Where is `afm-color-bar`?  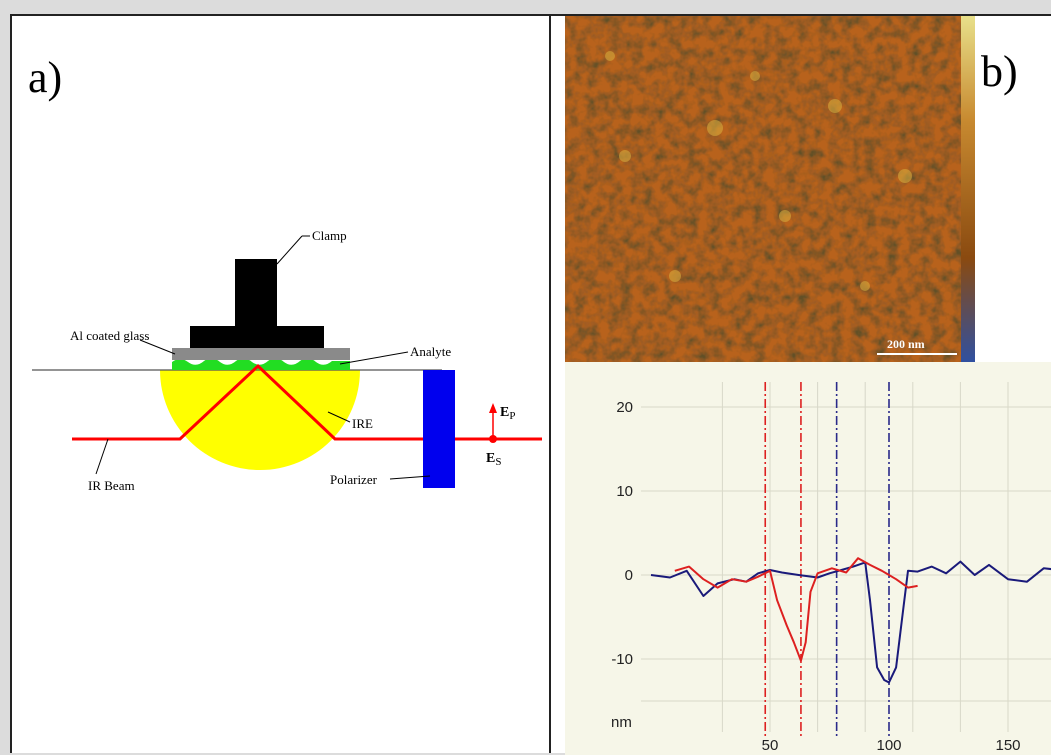
afm-color-bar is located at coordinates (968, 189).